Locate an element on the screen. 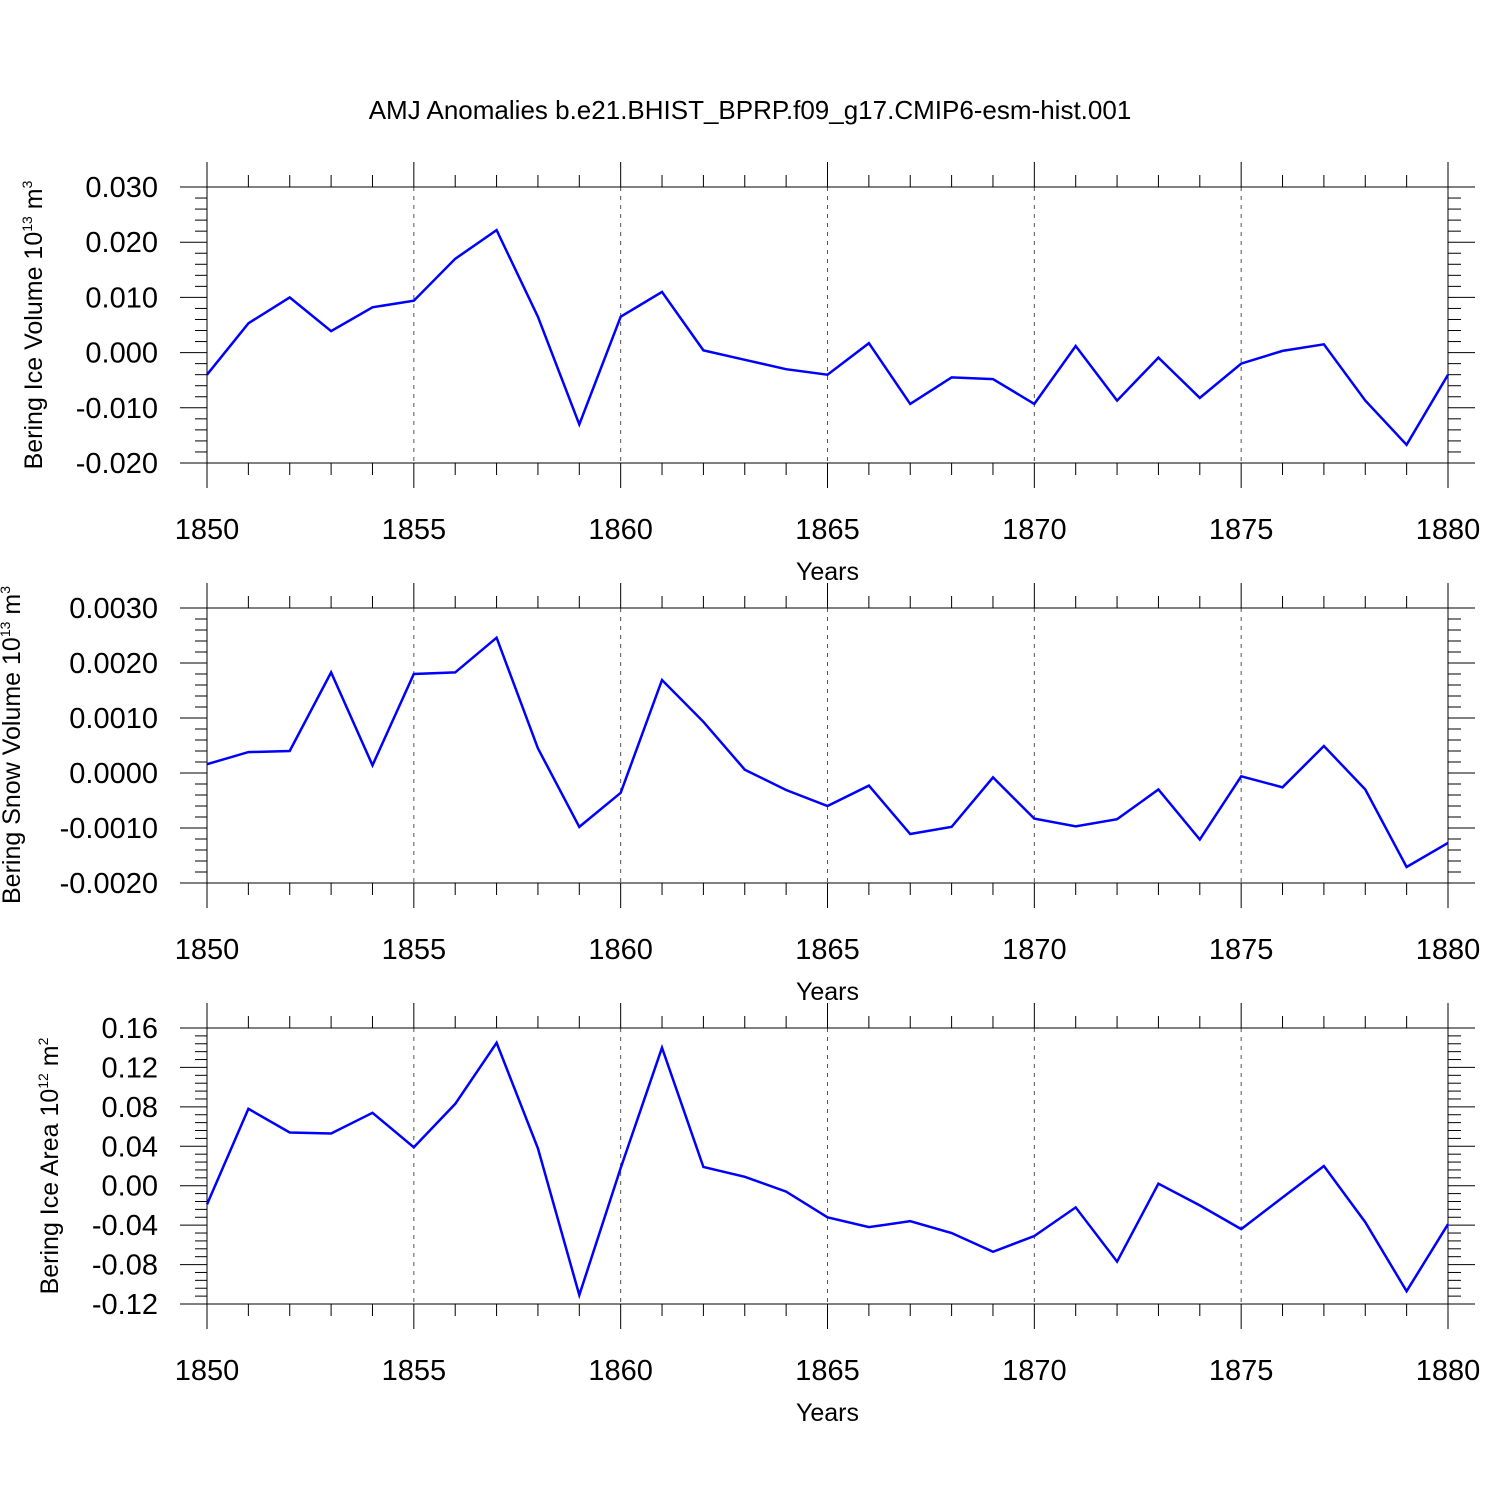 The image size is (1500, 1500). y-axis-title: Bering Ice Area 1012 m2 is located at coordinates (49, 1165).